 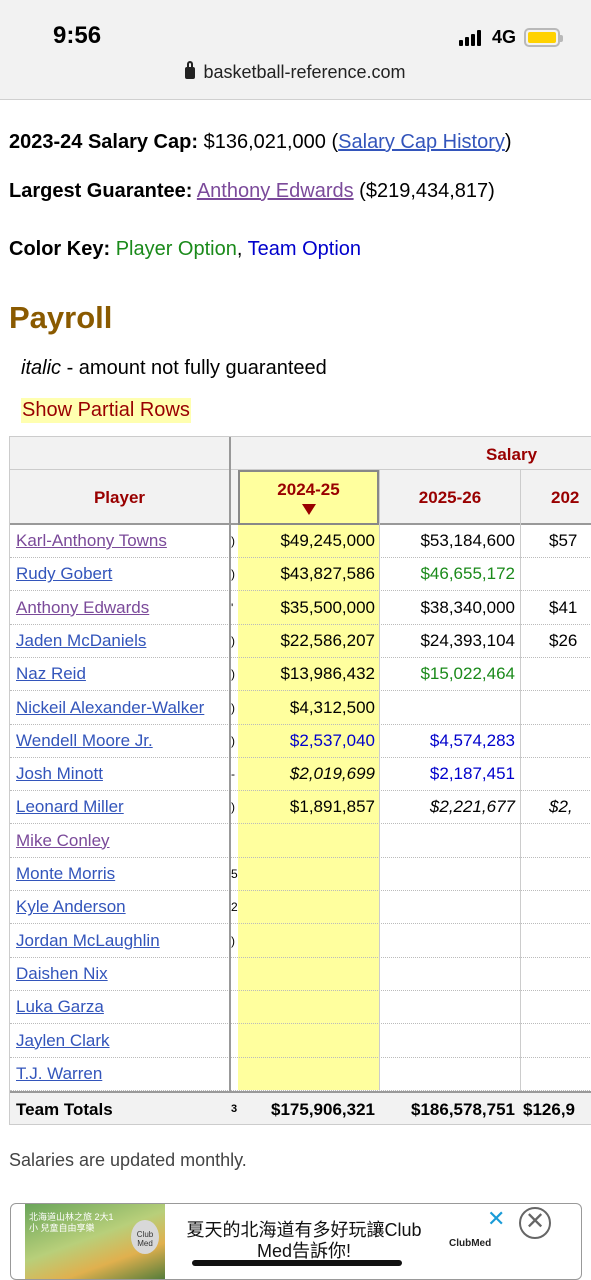 I want to click on salary-2025-26: $38,340,000, so click(x=467, y=607).